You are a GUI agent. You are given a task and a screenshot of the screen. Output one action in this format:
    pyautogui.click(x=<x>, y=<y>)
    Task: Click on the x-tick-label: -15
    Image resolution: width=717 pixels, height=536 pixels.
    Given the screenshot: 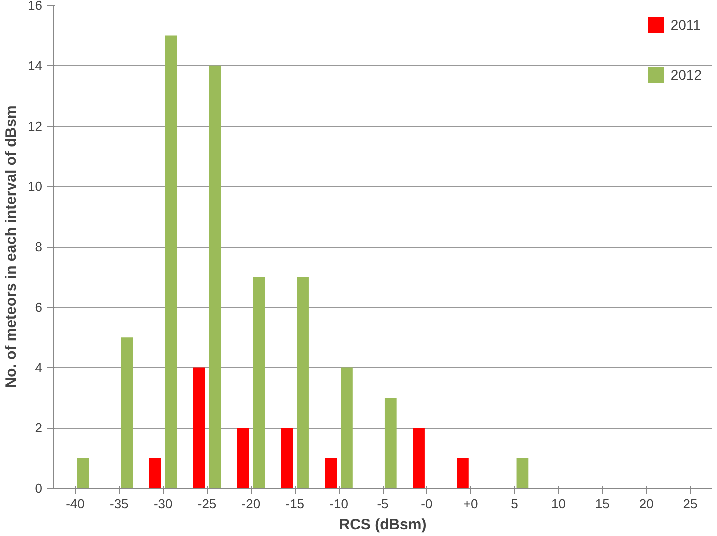 What is the action you would take?
    pyautogui.click(x=295, y=504)
    